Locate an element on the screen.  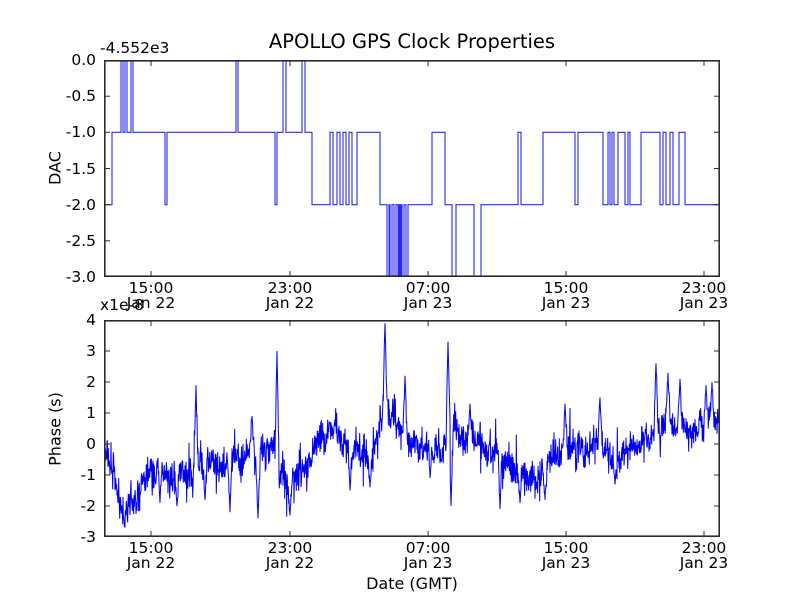
y-tick-label: -0.5 is located at coordinates (80, 96).